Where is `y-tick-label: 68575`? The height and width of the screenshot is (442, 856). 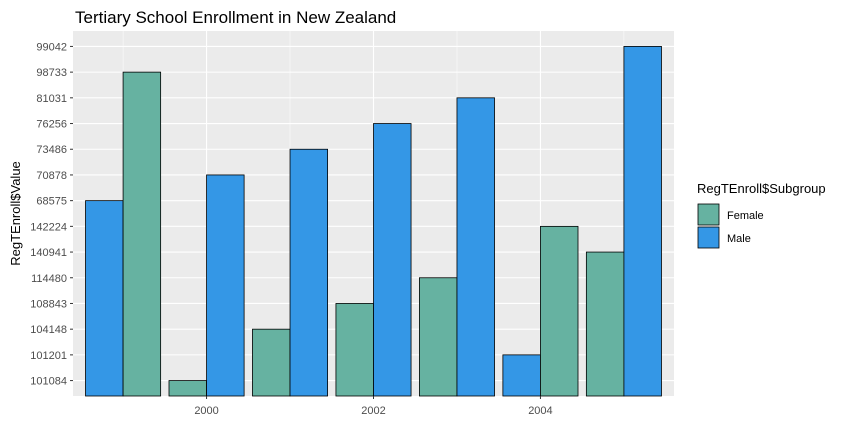
y-tick-label: 68575 is located at coordinates (51, 202).